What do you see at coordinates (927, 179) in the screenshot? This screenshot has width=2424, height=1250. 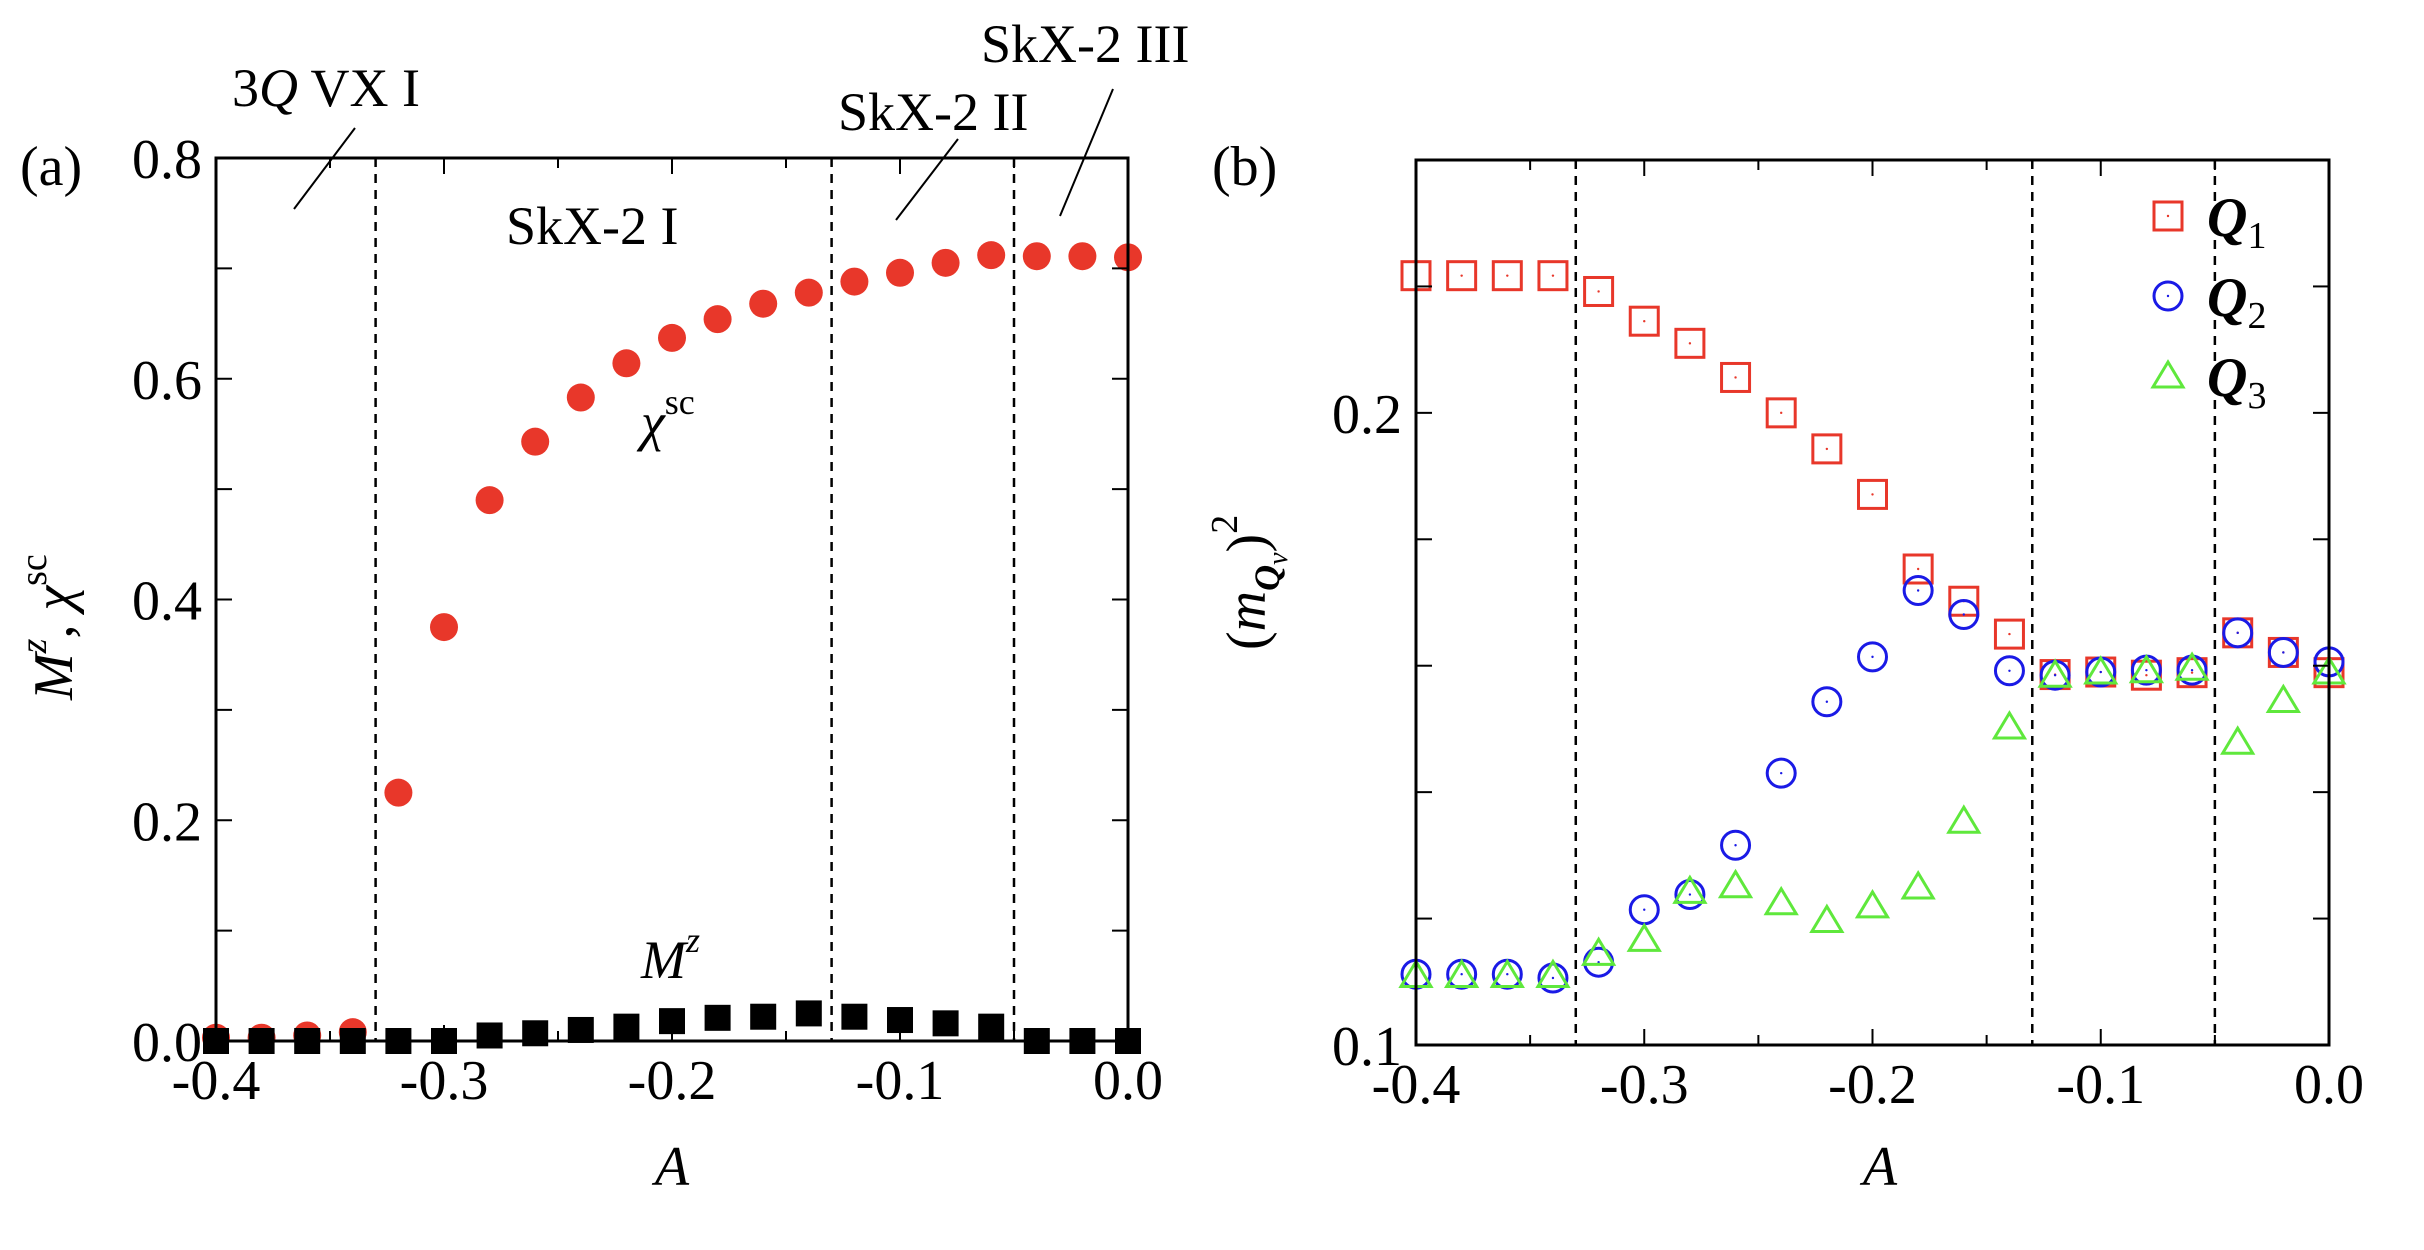 I see `leader-line-skx2-ii` at bounding box center [927, 179].